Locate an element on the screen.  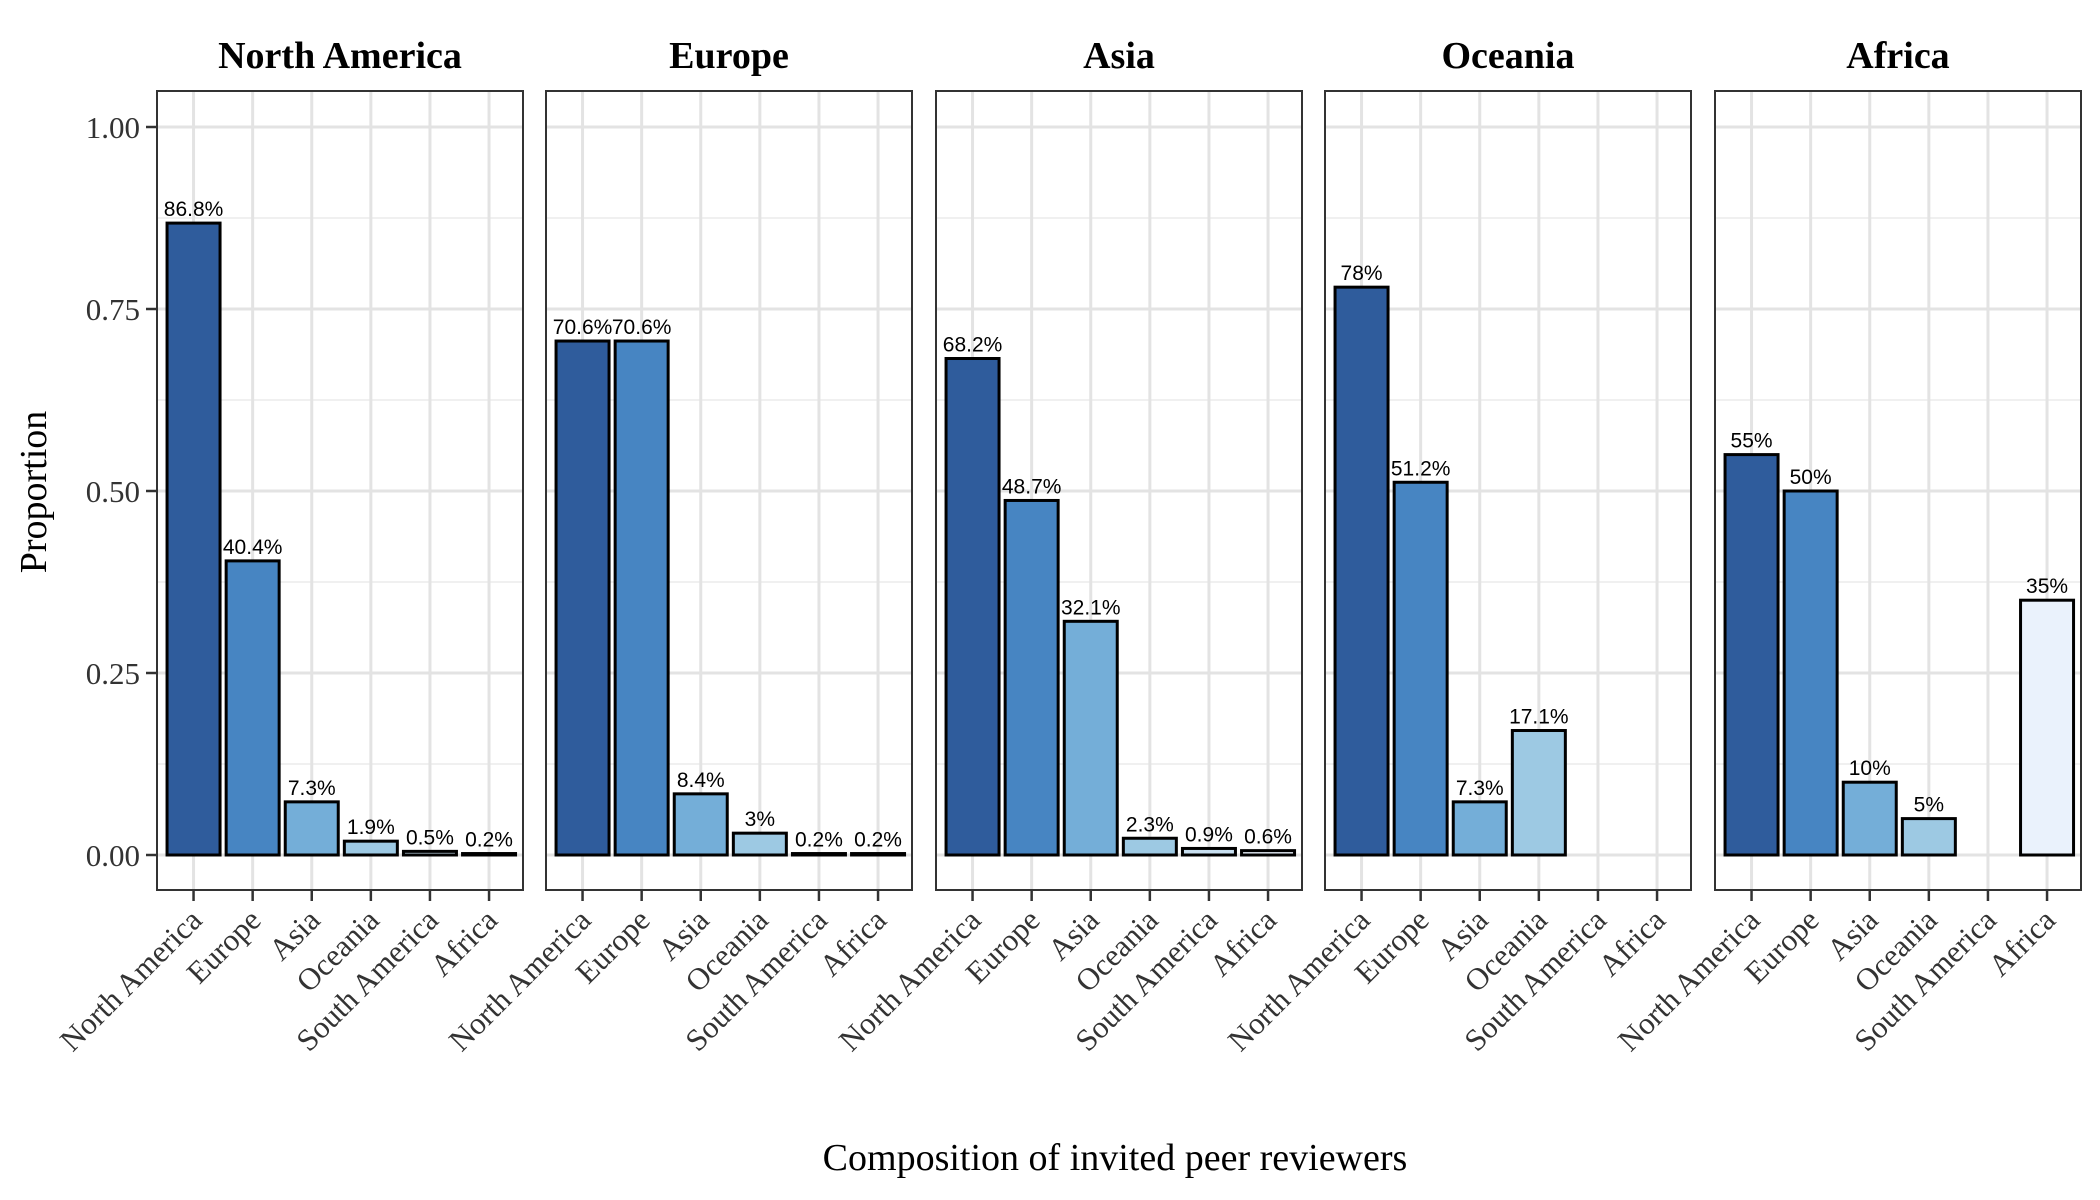
panel-2-frame is located at coordinates (729, 490).